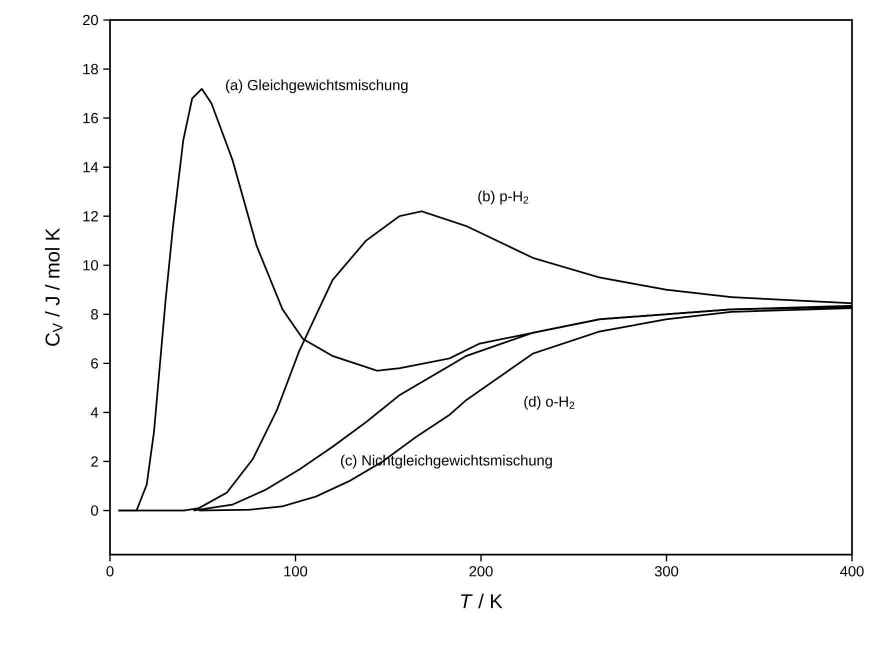  What do you see at coordinates (90, 216) in the screenshot?
I see `y-tick-label: 12` at bounding box center [90, 216].